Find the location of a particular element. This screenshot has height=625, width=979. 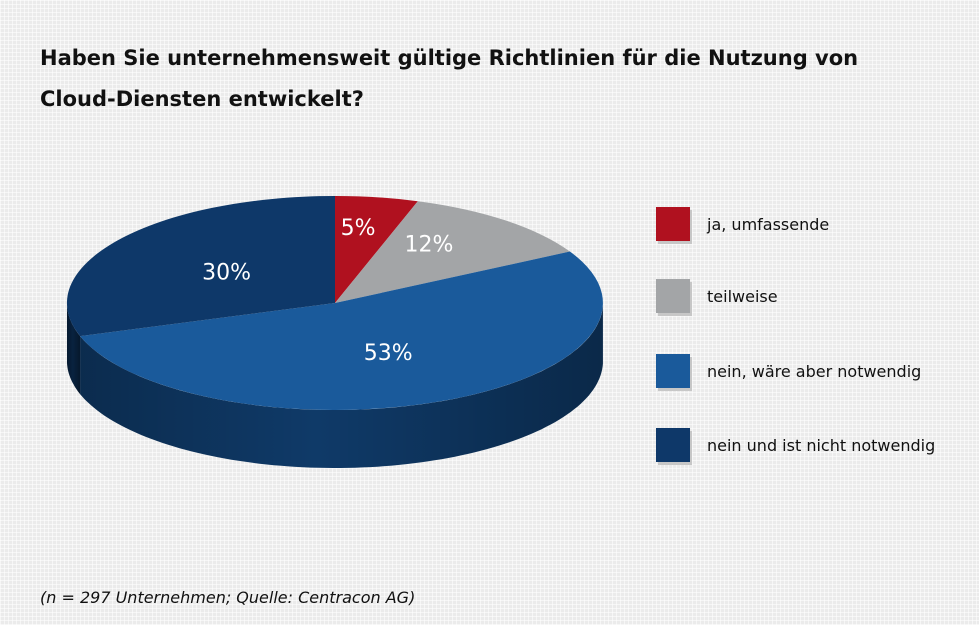

pie-label-nein-und-ist-nicht-notwendig: 30% is located at coordinates (226, 273).